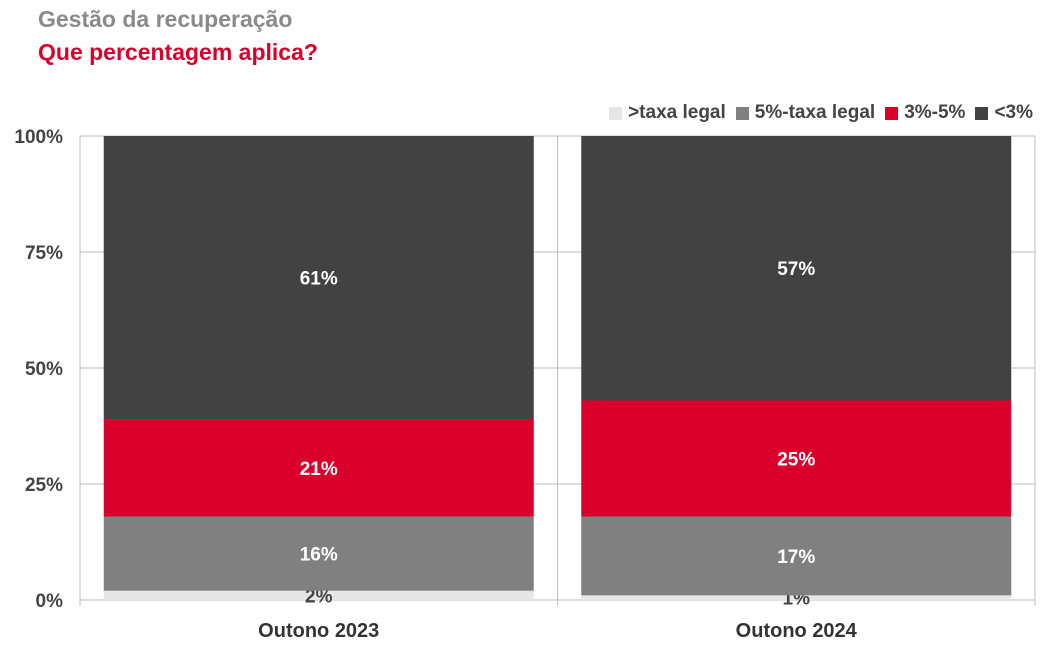 The width and height of the screenshot is (1045, 651). I want to click on y-tick-label: 50%, so click(44, 369).